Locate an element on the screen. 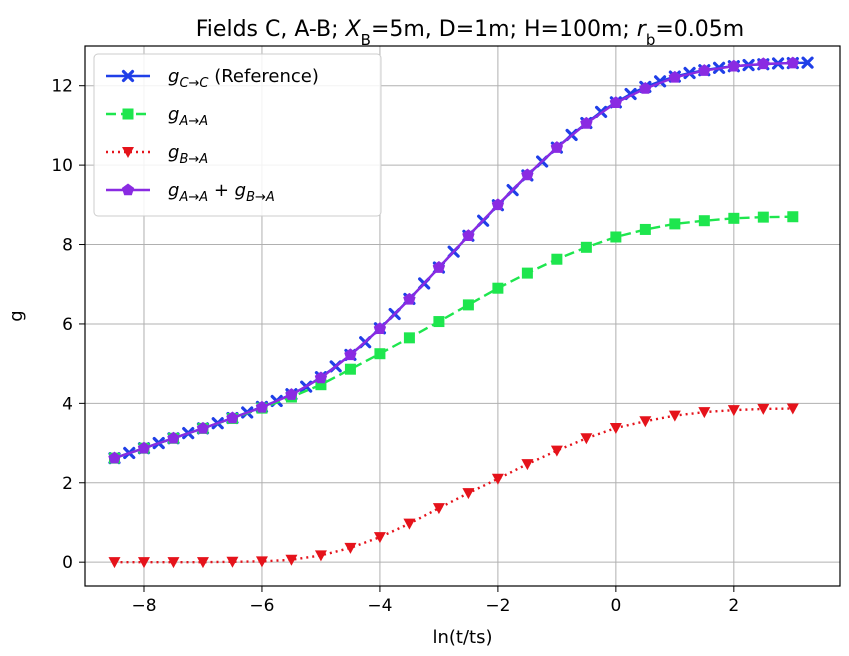  y-tick-label: 0 is located at coordinates (67, 563).